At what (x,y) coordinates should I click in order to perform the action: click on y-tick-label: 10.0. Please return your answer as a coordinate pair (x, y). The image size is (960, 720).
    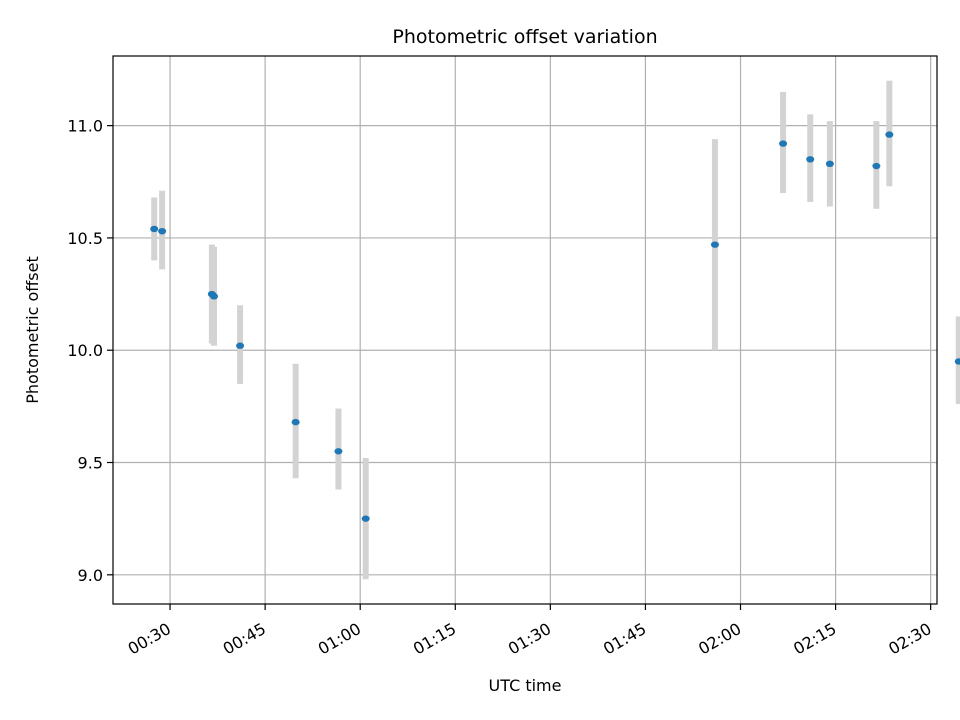
    Looking at the image, I should click on (85, 350).